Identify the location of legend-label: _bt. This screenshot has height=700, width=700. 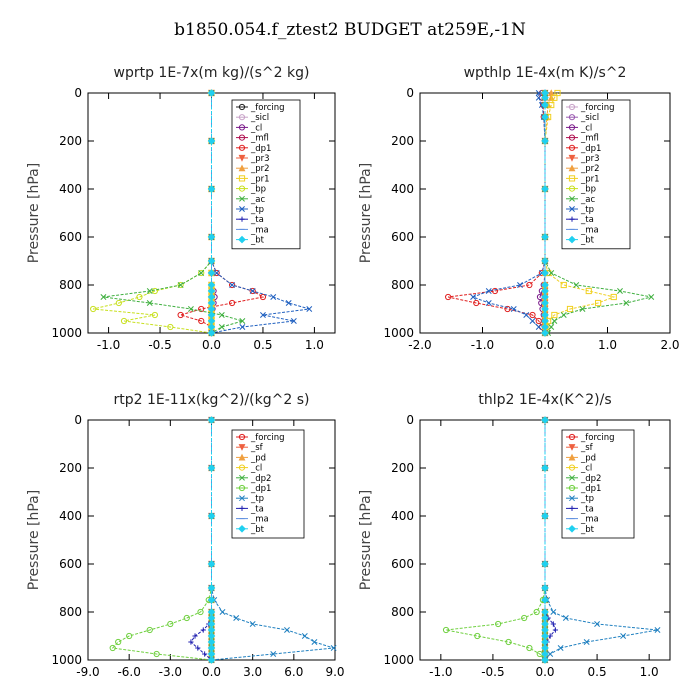
(587, 241).